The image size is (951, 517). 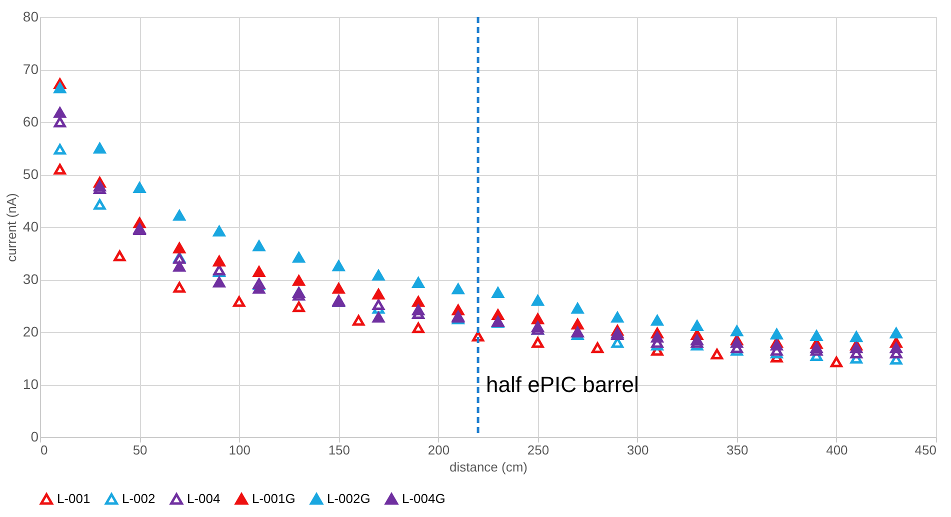 I want to click on x-tick-label: 150, so click(x=339, y=450).